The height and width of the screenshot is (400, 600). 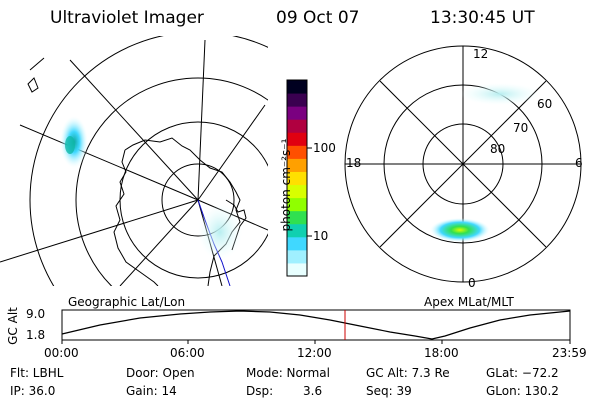 What do you see at coordinates (61, 353) in the screenshot?
I see `orbit-xtick-label: 00:00` at bounding box center [61, 353].